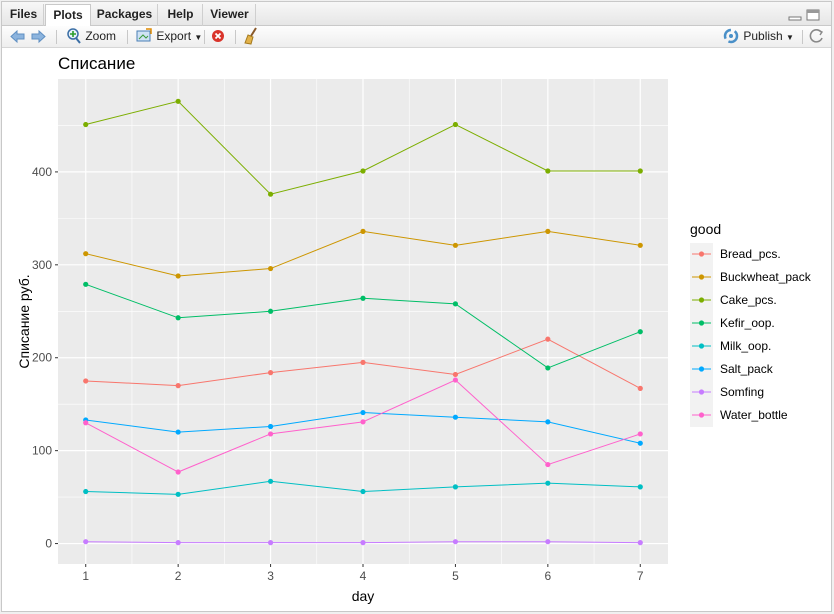  What do you see at coordinates (96, 63) in the screenshot?
I see `plot-title: Списание` at bounding box center [96, 63].